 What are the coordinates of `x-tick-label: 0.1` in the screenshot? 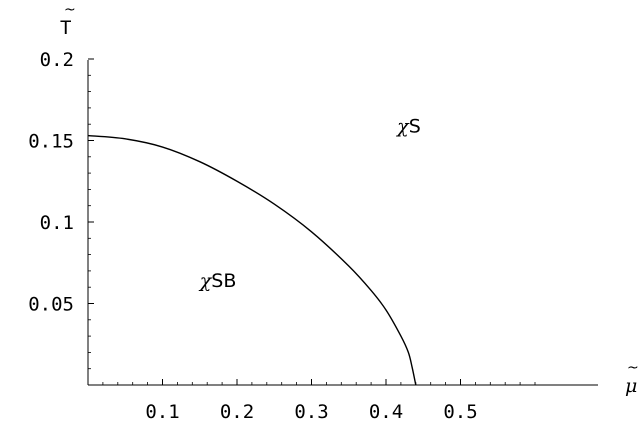 It's located at (162, 411).